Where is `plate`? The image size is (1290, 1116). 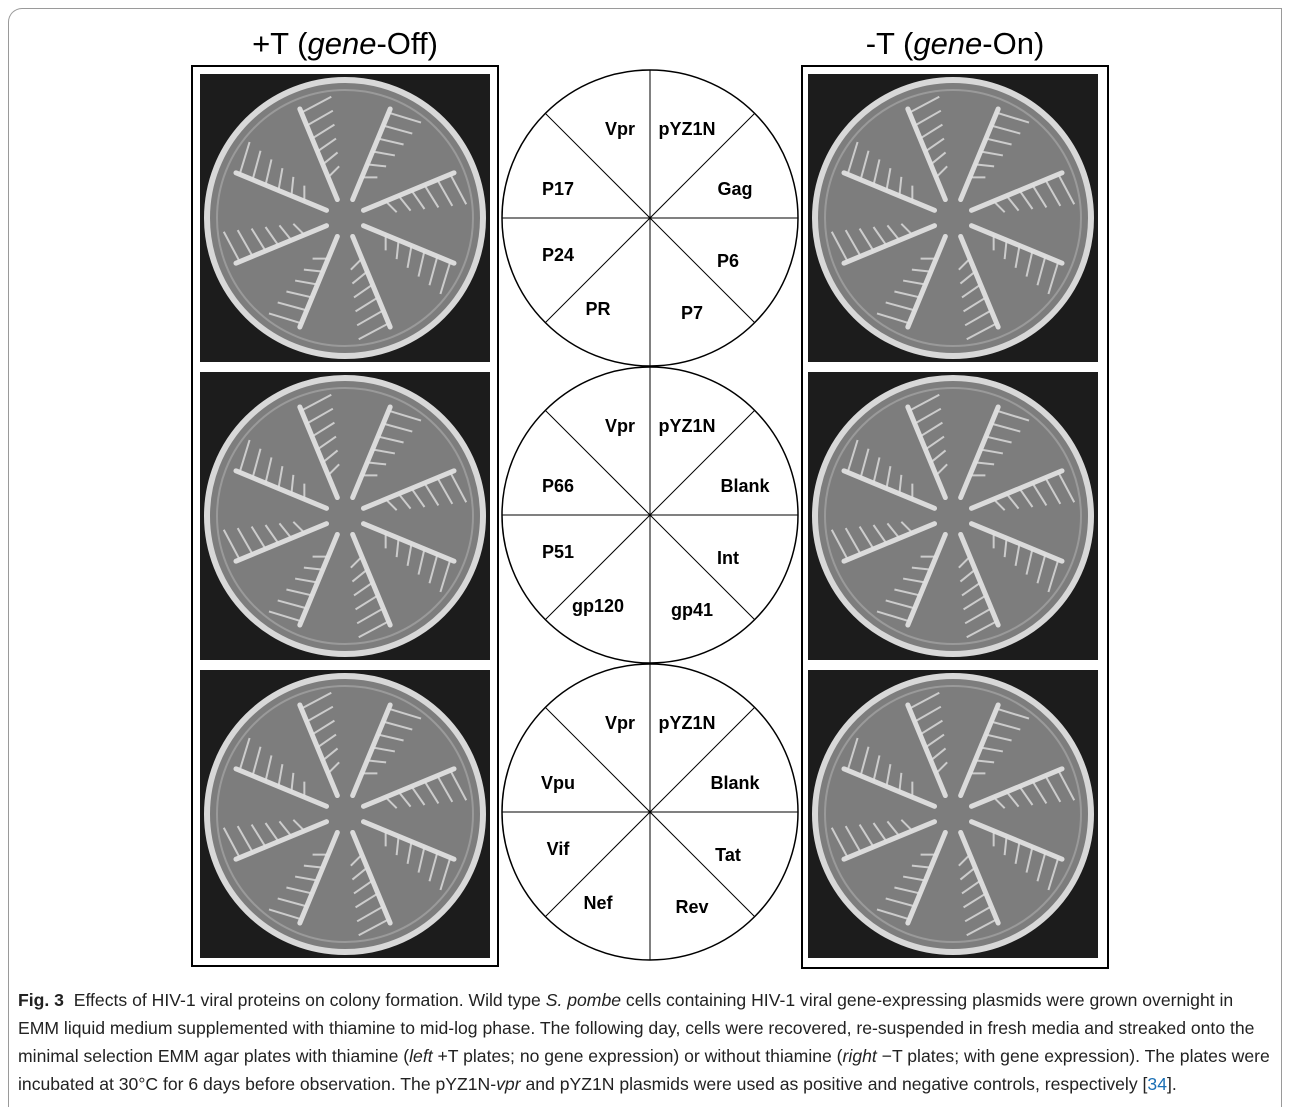 plate is located at coordinates (953, 218).